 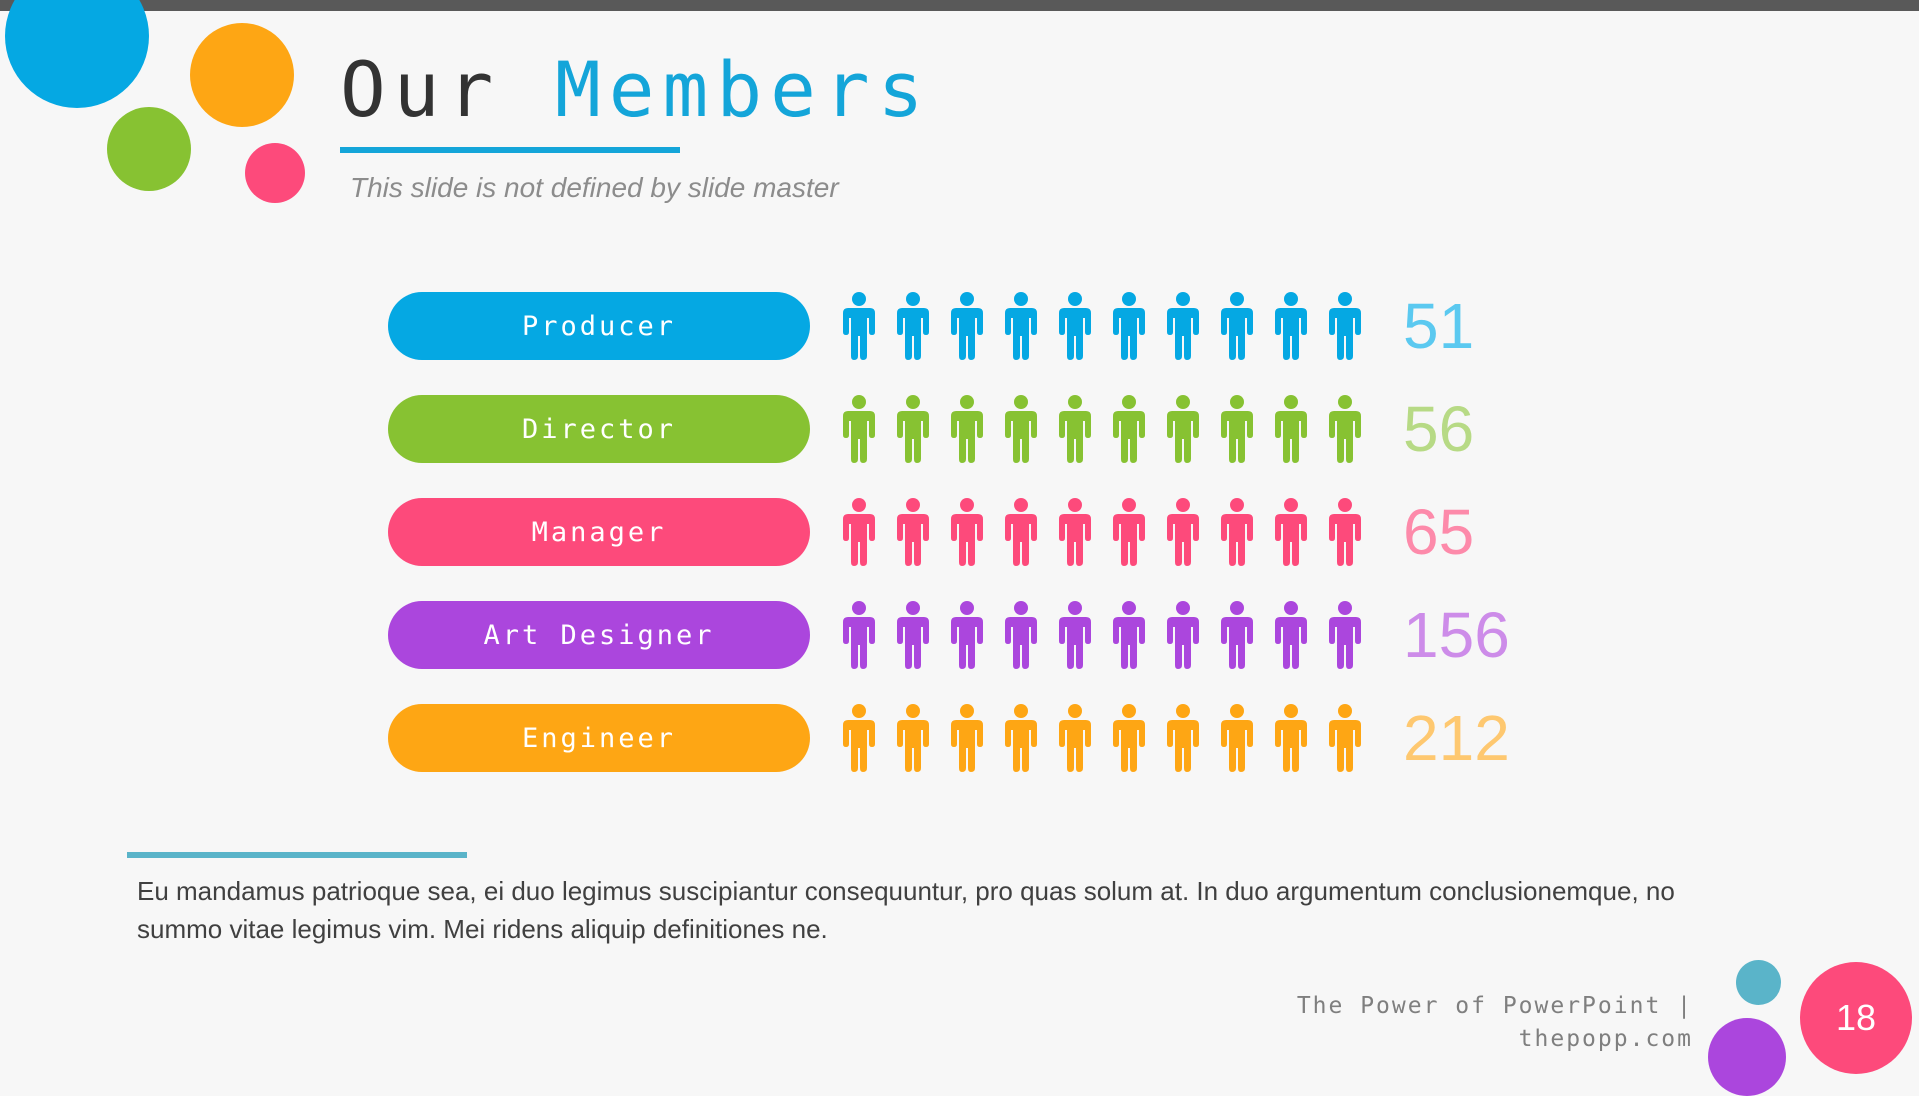 What do you see at coordinates (149, 149) in the screenshot?
I see `decorative-circle-green` at bounding box center [149, 149].